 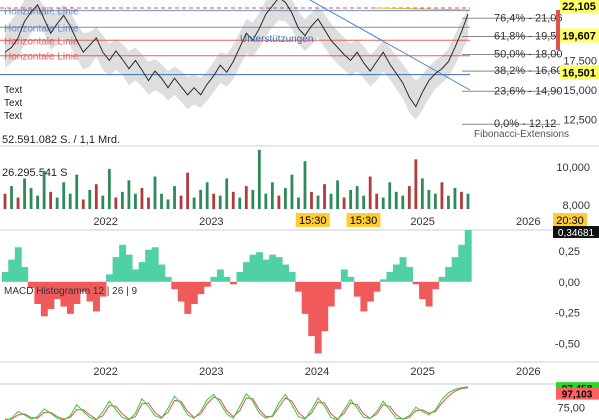 I want to click on oscillator-line-green, so click(x=236, y=403).